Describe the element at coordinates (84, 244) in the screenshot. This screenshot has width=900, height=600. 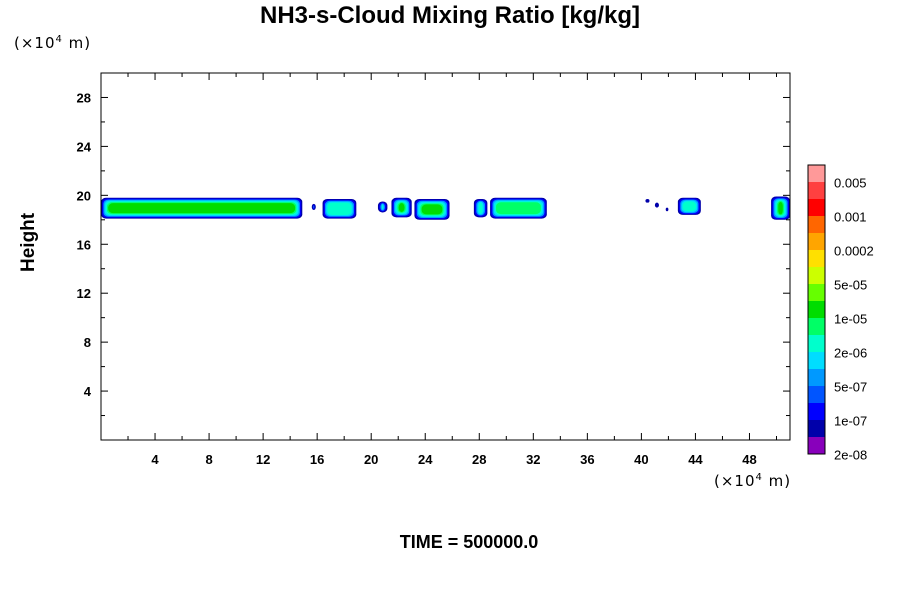
I see `y-tick-label: 16` at that location.